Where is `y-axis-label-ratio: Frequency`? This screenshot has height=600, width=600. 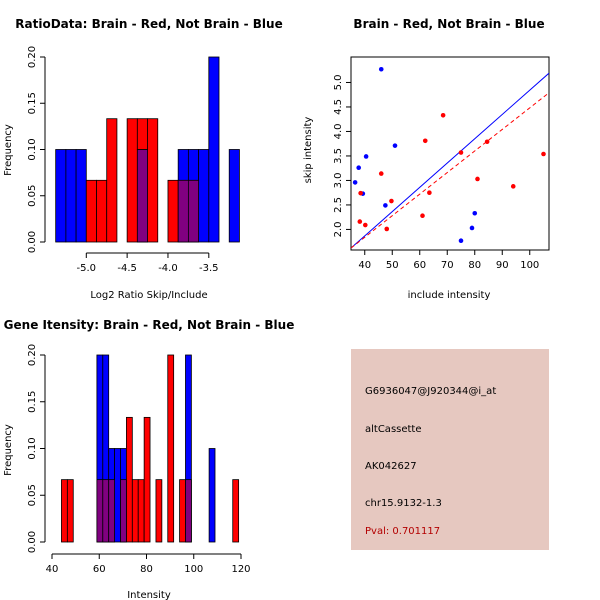 y-axis-label-ratio: Frequency is located at coordinates (8, 150).